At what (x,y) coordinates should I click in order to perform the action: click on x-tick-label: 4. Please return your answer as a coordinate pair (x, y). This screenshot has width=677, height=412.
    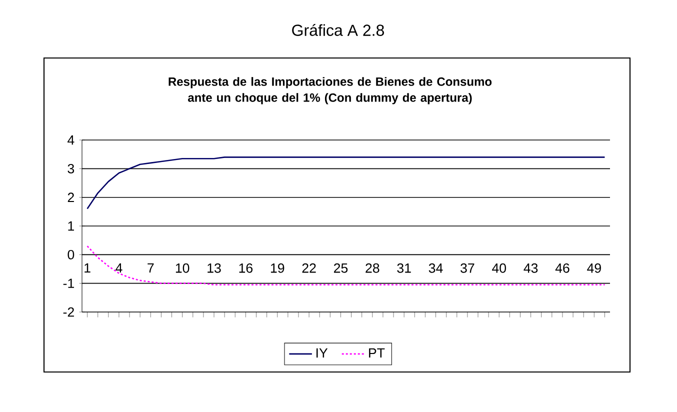
    Looking at the image, I should click on (119, 268).